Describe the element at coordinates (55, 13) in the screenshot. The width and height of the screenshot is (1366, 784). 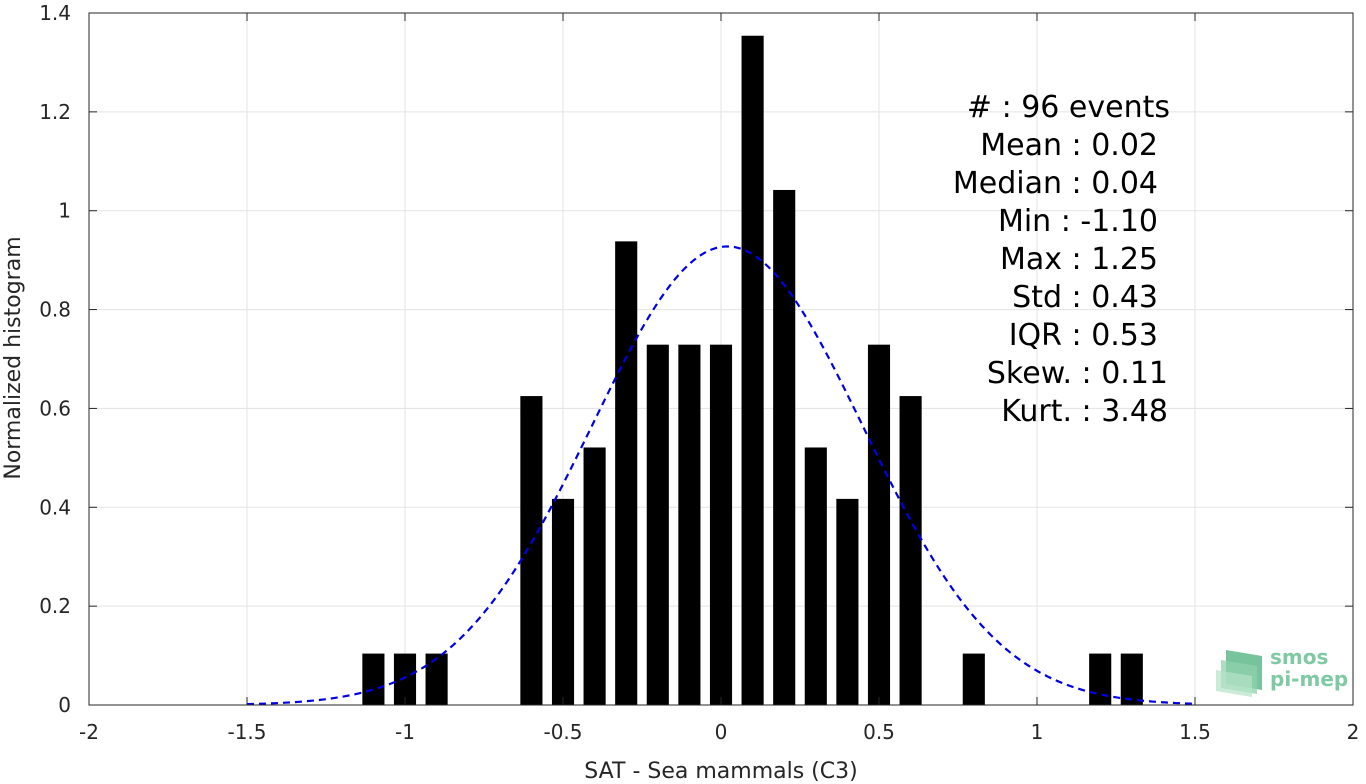
I see `y-tick-label-7: 1.4` at that location.